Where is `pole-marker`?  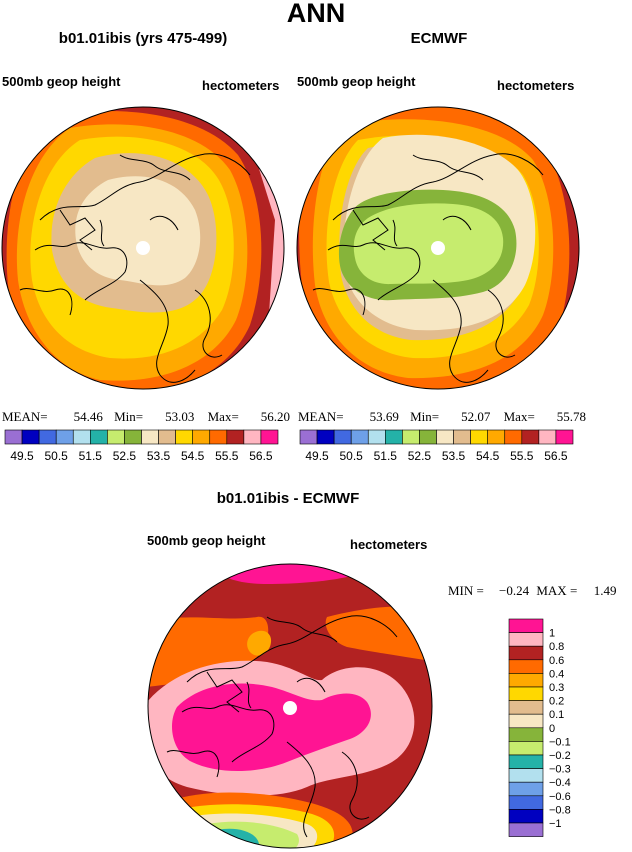
pole-marker is located at coordinates (290, 708).